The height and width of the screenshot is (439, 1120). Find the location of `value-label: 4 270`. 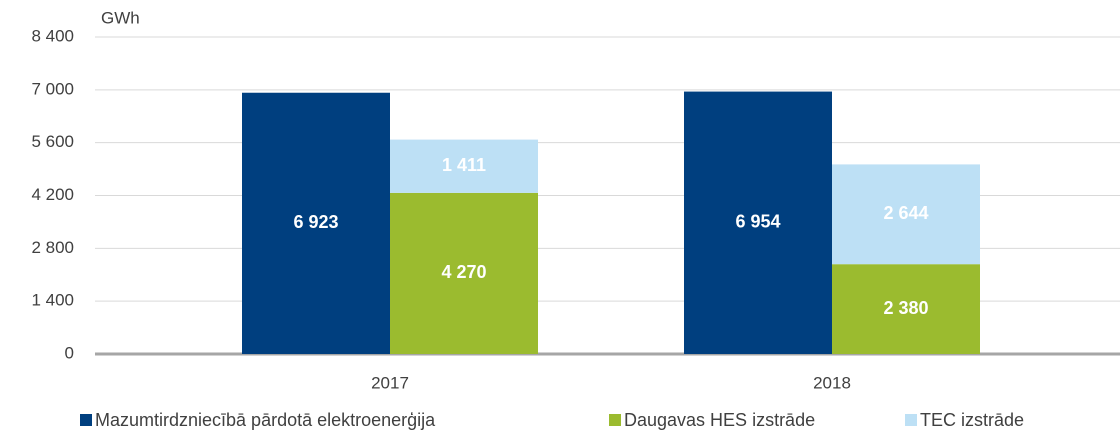

value-label: 4 270 is located at coordinates (463, 272).